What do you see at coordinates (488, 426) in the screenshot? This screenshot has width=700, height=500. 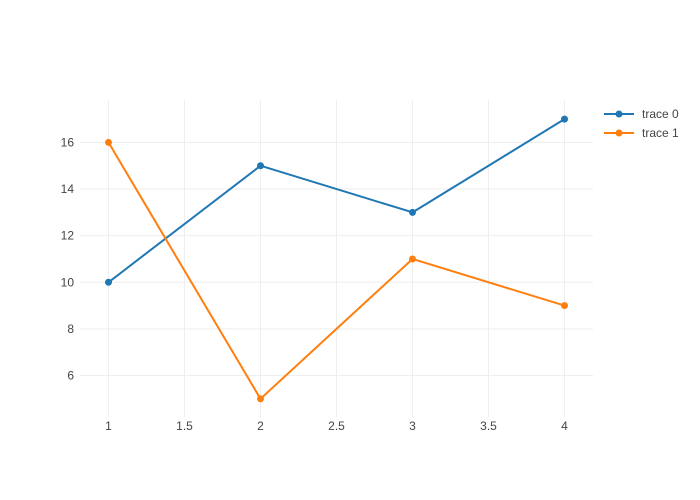 I see `x-tick-label: 3.5` at bounding box center [488, 426].